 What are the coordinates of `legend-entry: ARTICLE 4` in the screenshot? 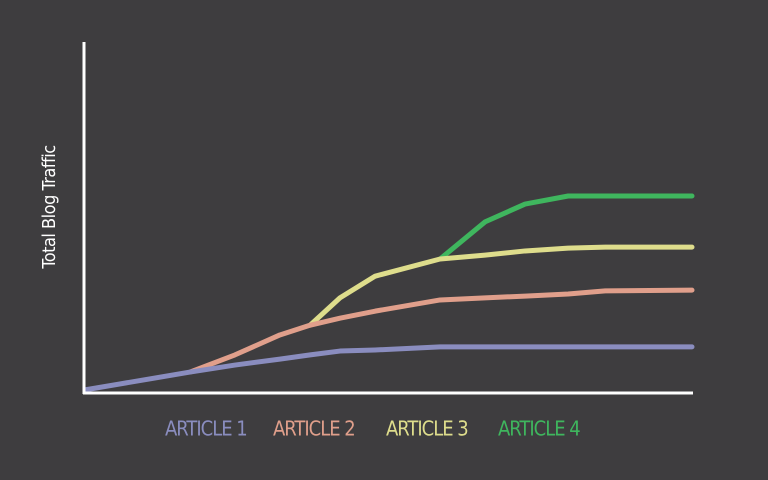 It's located at (539, 429).